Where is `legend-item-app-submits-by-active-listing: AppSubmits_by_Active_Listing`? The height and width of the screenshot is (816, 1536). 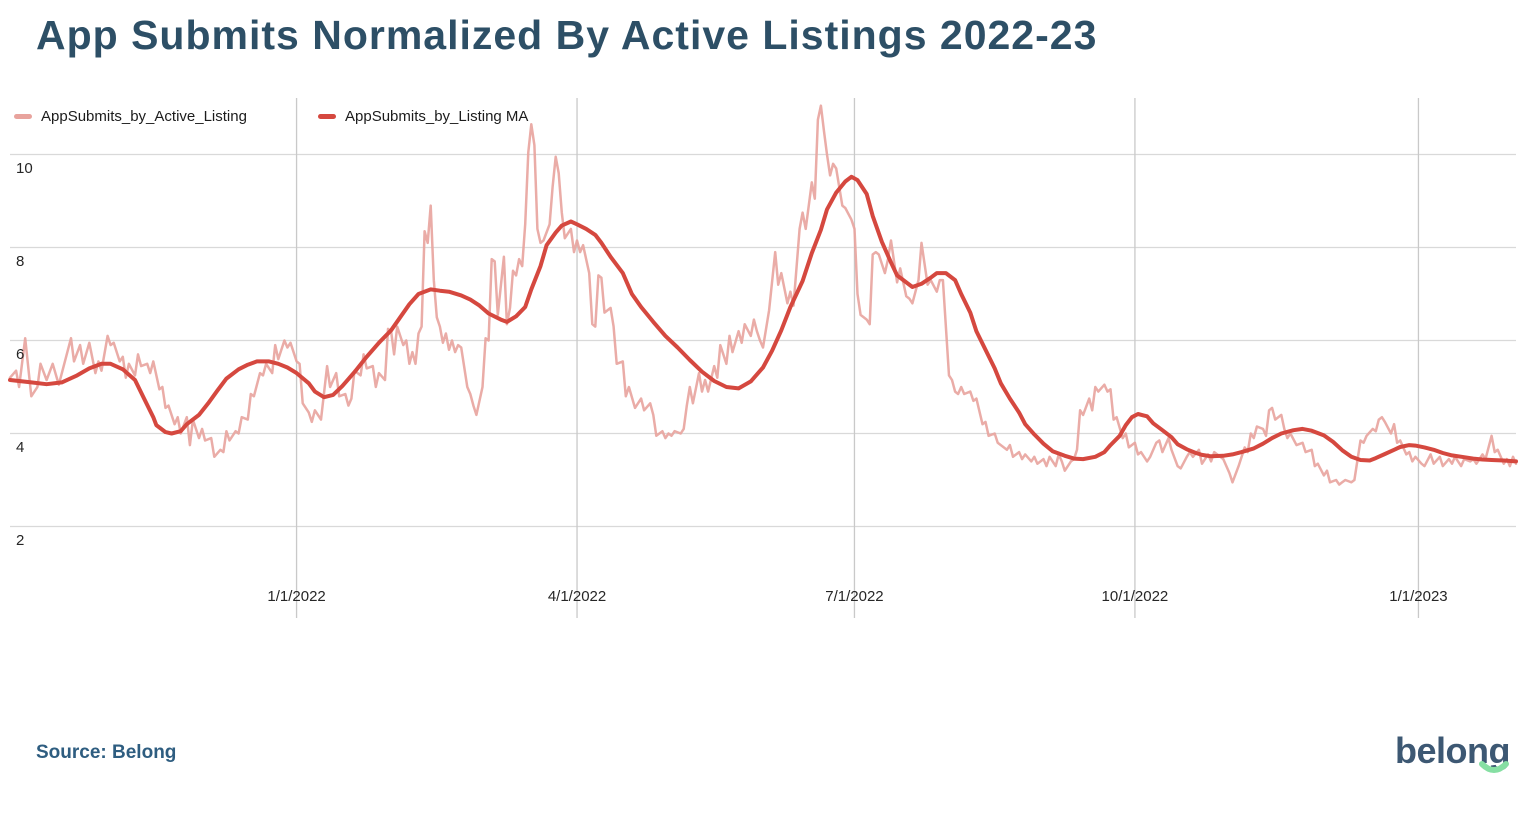
legend-item-app-submits-by-active-listing: AppSubmits_by_Active_Listing is located at coordinates (130, 116).